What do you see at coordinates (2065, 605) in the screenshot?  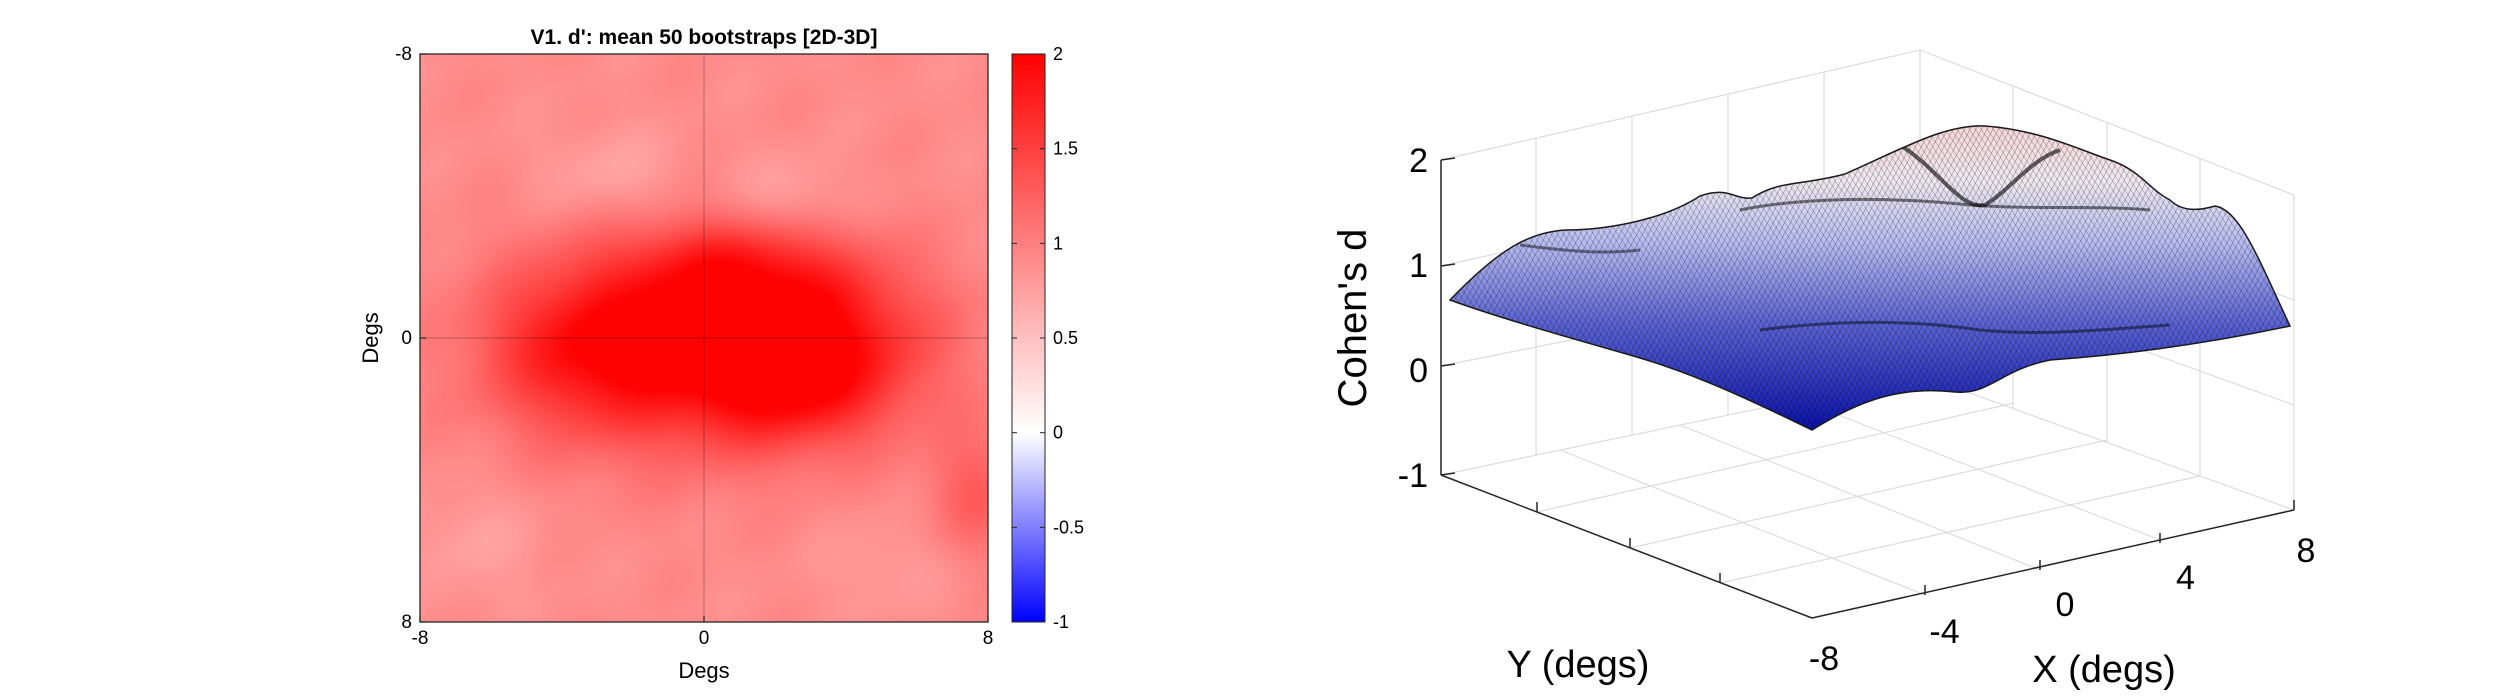 I see `surface-x-tick-label: 0` at bounding box center [2065, 605].